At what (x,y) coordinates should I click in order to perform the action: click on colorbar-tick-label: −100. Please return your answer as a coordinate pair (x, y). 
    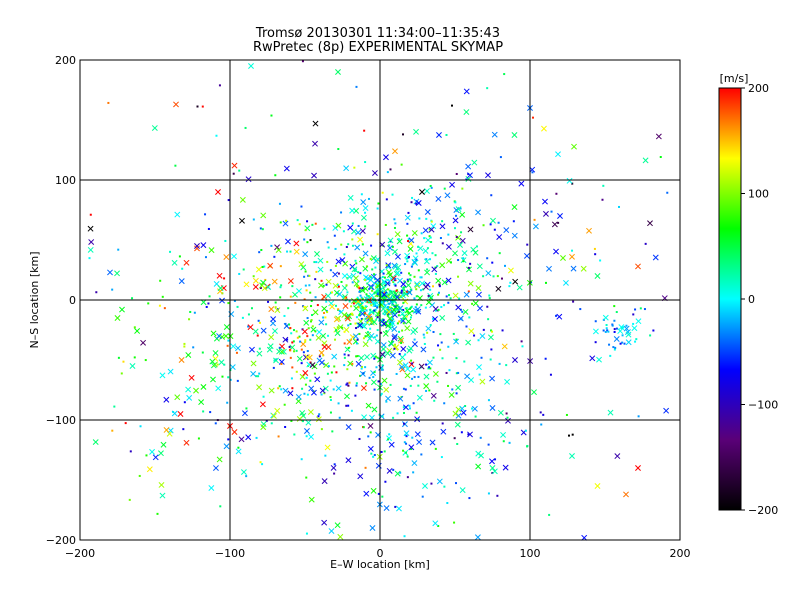
    Looking at the image, I should click on (763, 405).